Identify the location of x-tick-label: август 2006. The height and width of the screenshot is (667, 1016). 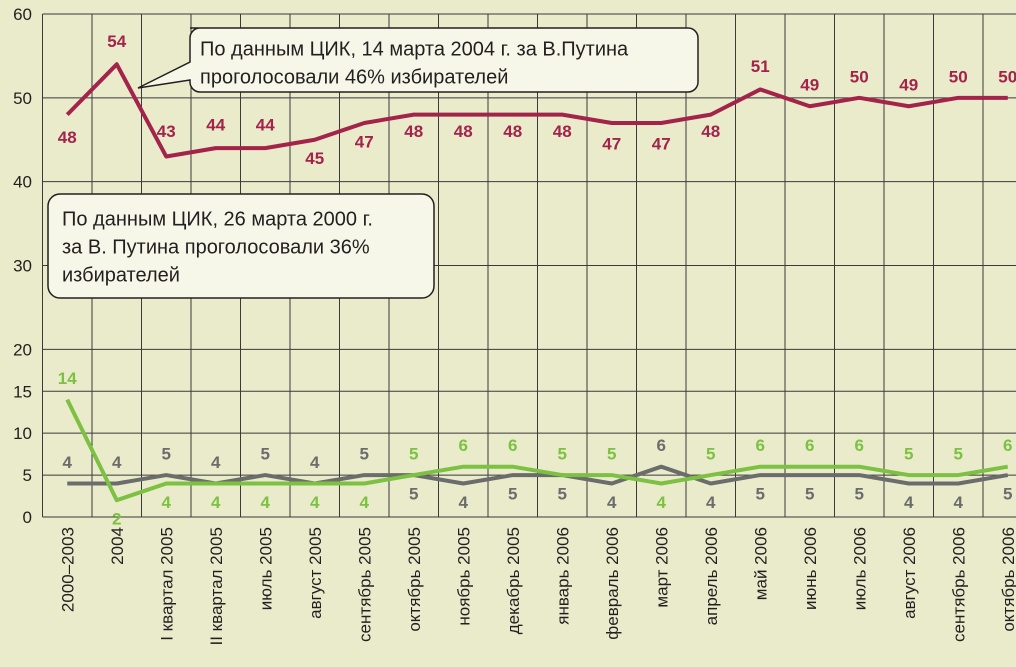
(909, 573).